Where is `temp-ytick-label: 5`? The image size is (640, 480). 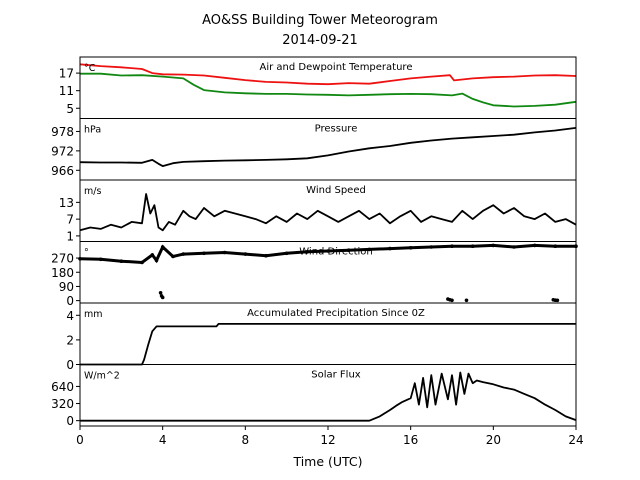
temp-ytick-label: 5 is located at coordinates (70, 109).